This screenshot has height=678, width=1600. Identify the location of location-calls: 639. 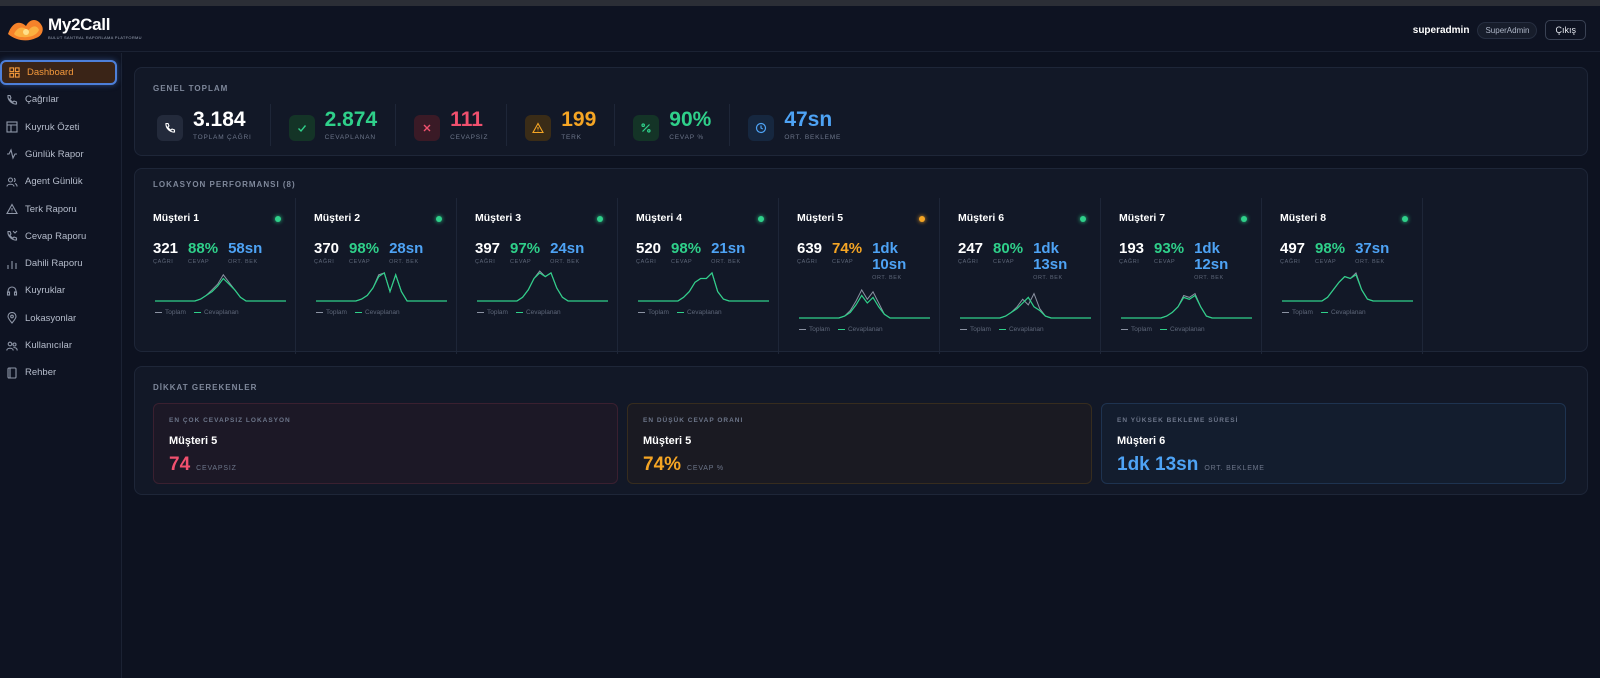
(810, 248).